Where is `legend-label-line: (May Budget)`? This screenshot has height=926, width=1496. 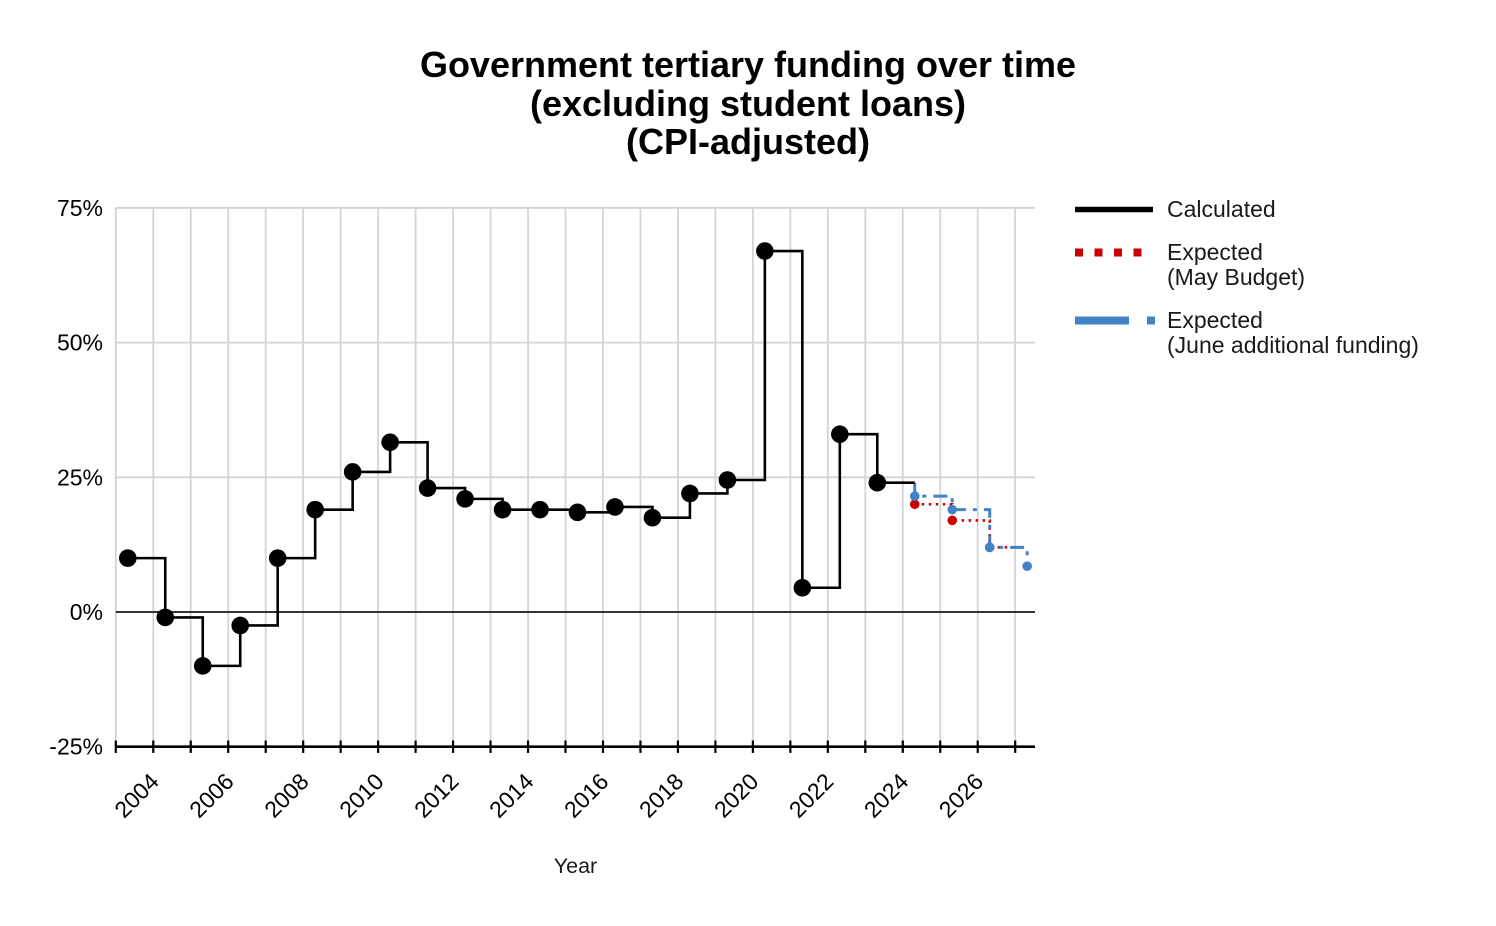 legend-label-line: (May Budget) is located at coordinates (1236, 277).